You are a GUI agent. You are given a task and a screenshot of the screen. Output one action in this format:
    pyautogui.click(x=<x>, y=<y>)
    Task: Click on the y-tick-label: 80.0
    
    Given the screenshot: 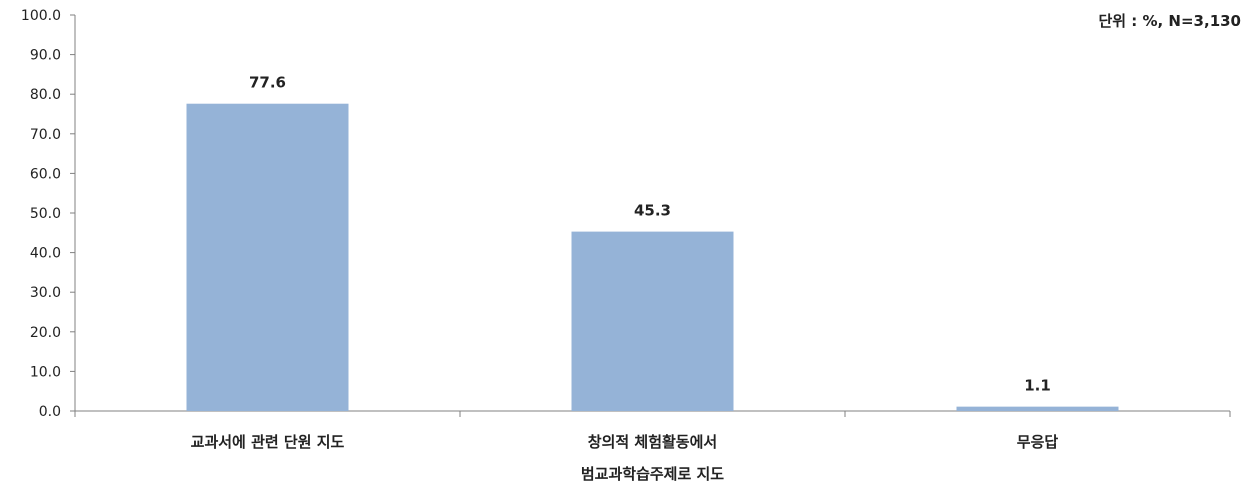 What is the action you would take?
    pyautogui.click(x=45, y=95)
    